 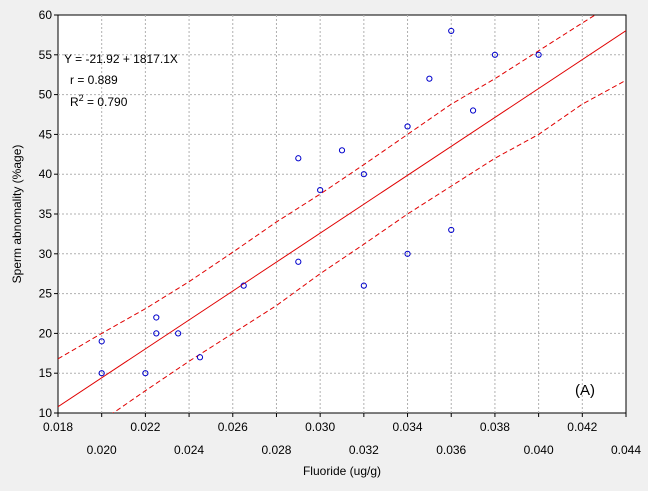 What do you see at coordinates (81, 98) in the screenshot?
I see `r2-superscript: 2` at bounding box center [81, 98].